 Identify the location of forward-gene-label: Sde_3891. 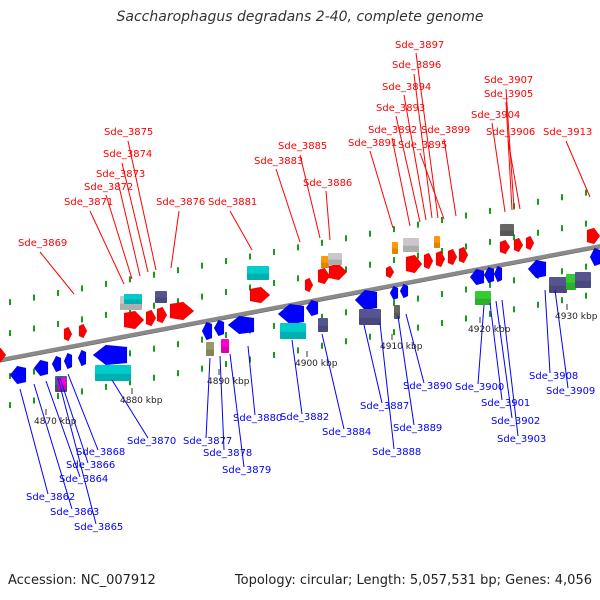
(372, 143).